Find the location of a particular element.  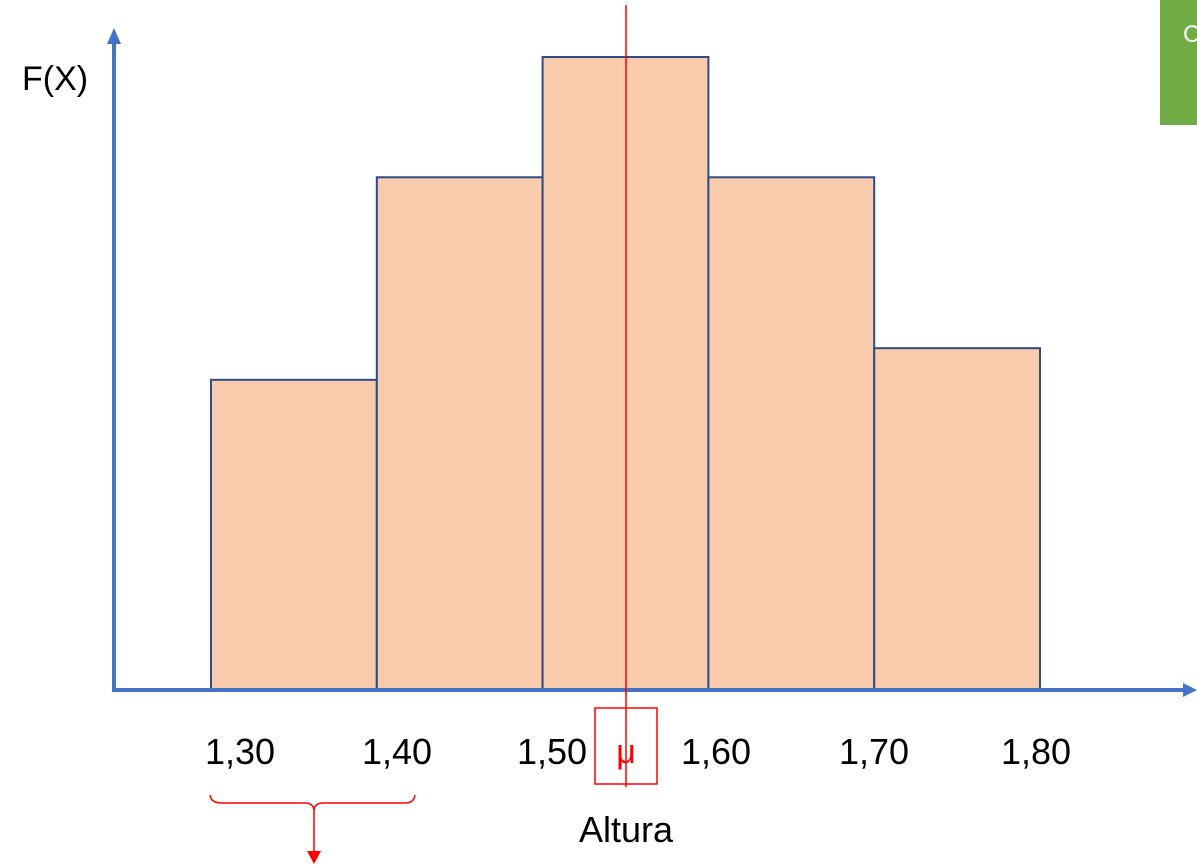

y-axis-label: F(X) is located at coordinates (55, 79).